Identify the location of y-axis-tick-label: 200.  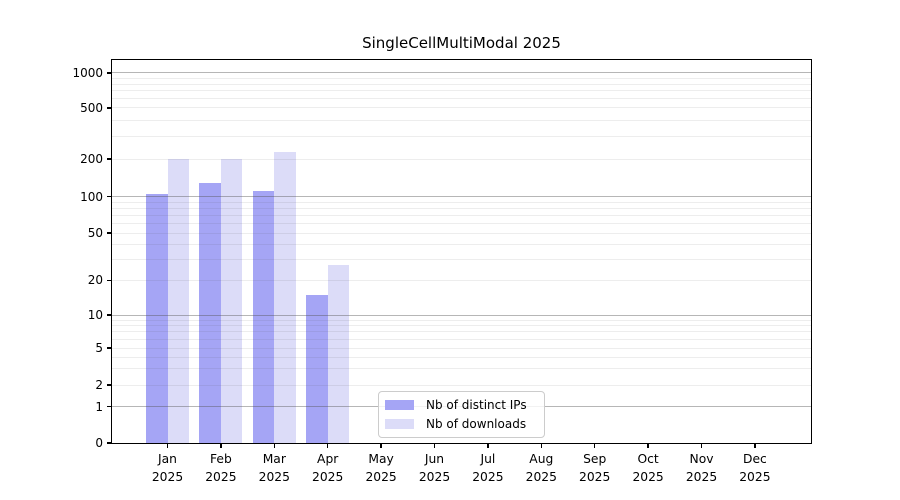
(91, 159).